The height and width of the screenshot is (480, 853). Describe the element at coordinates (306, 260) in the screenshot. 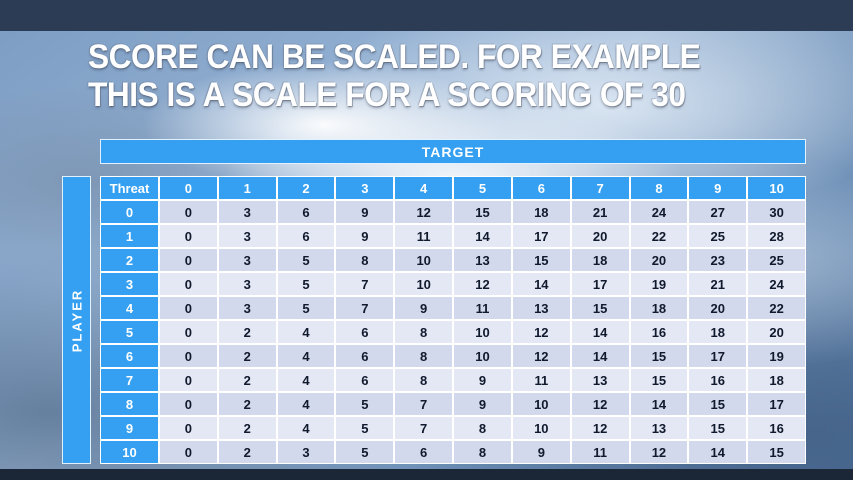

I see `score-cell: 5` at that location.